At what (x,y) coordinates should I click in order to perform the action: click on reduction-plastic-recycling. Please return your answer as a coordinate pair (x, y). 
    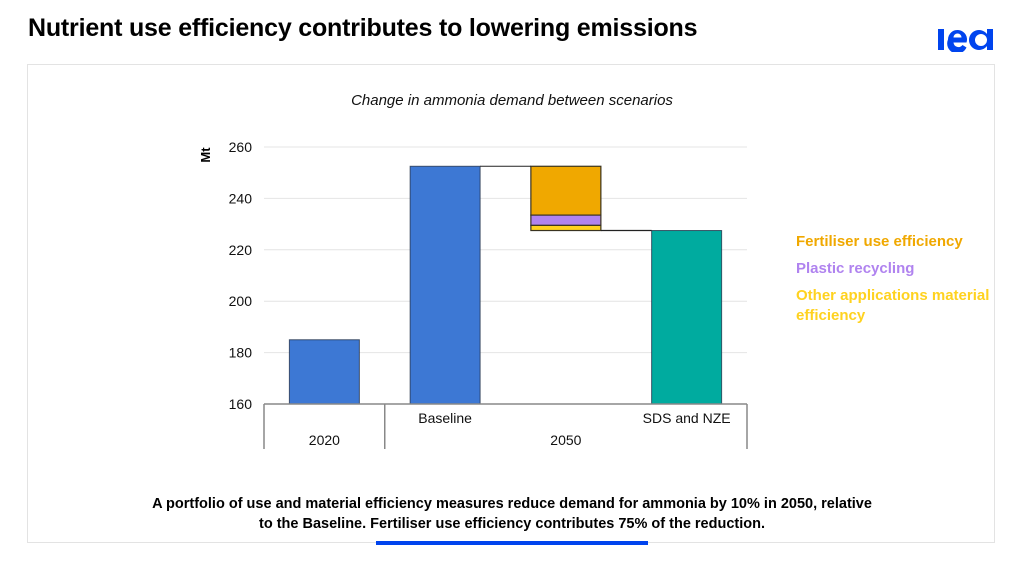
    Looking at the image, I should click on (566, 220).